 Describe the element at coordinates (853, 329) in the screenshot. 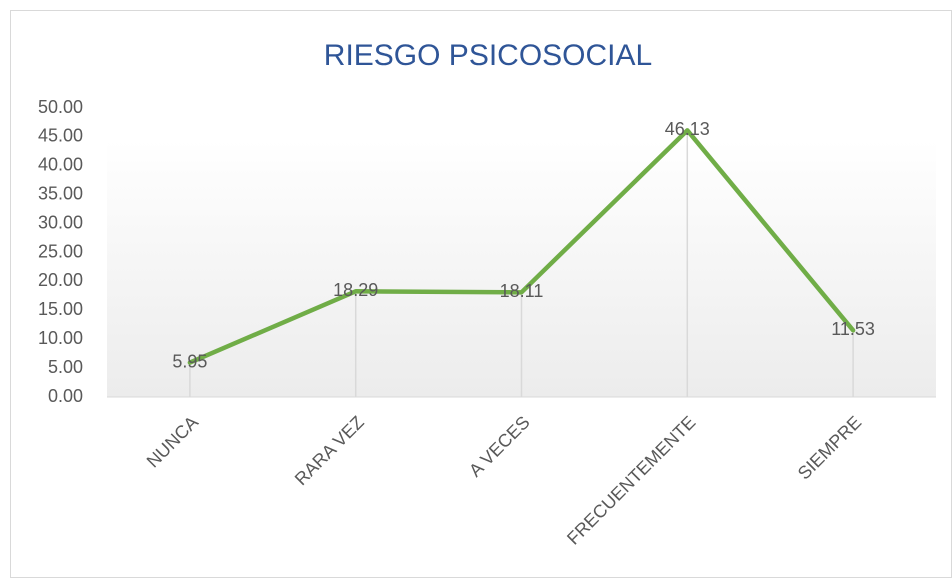

I see `data-label: 11.53` at that location.